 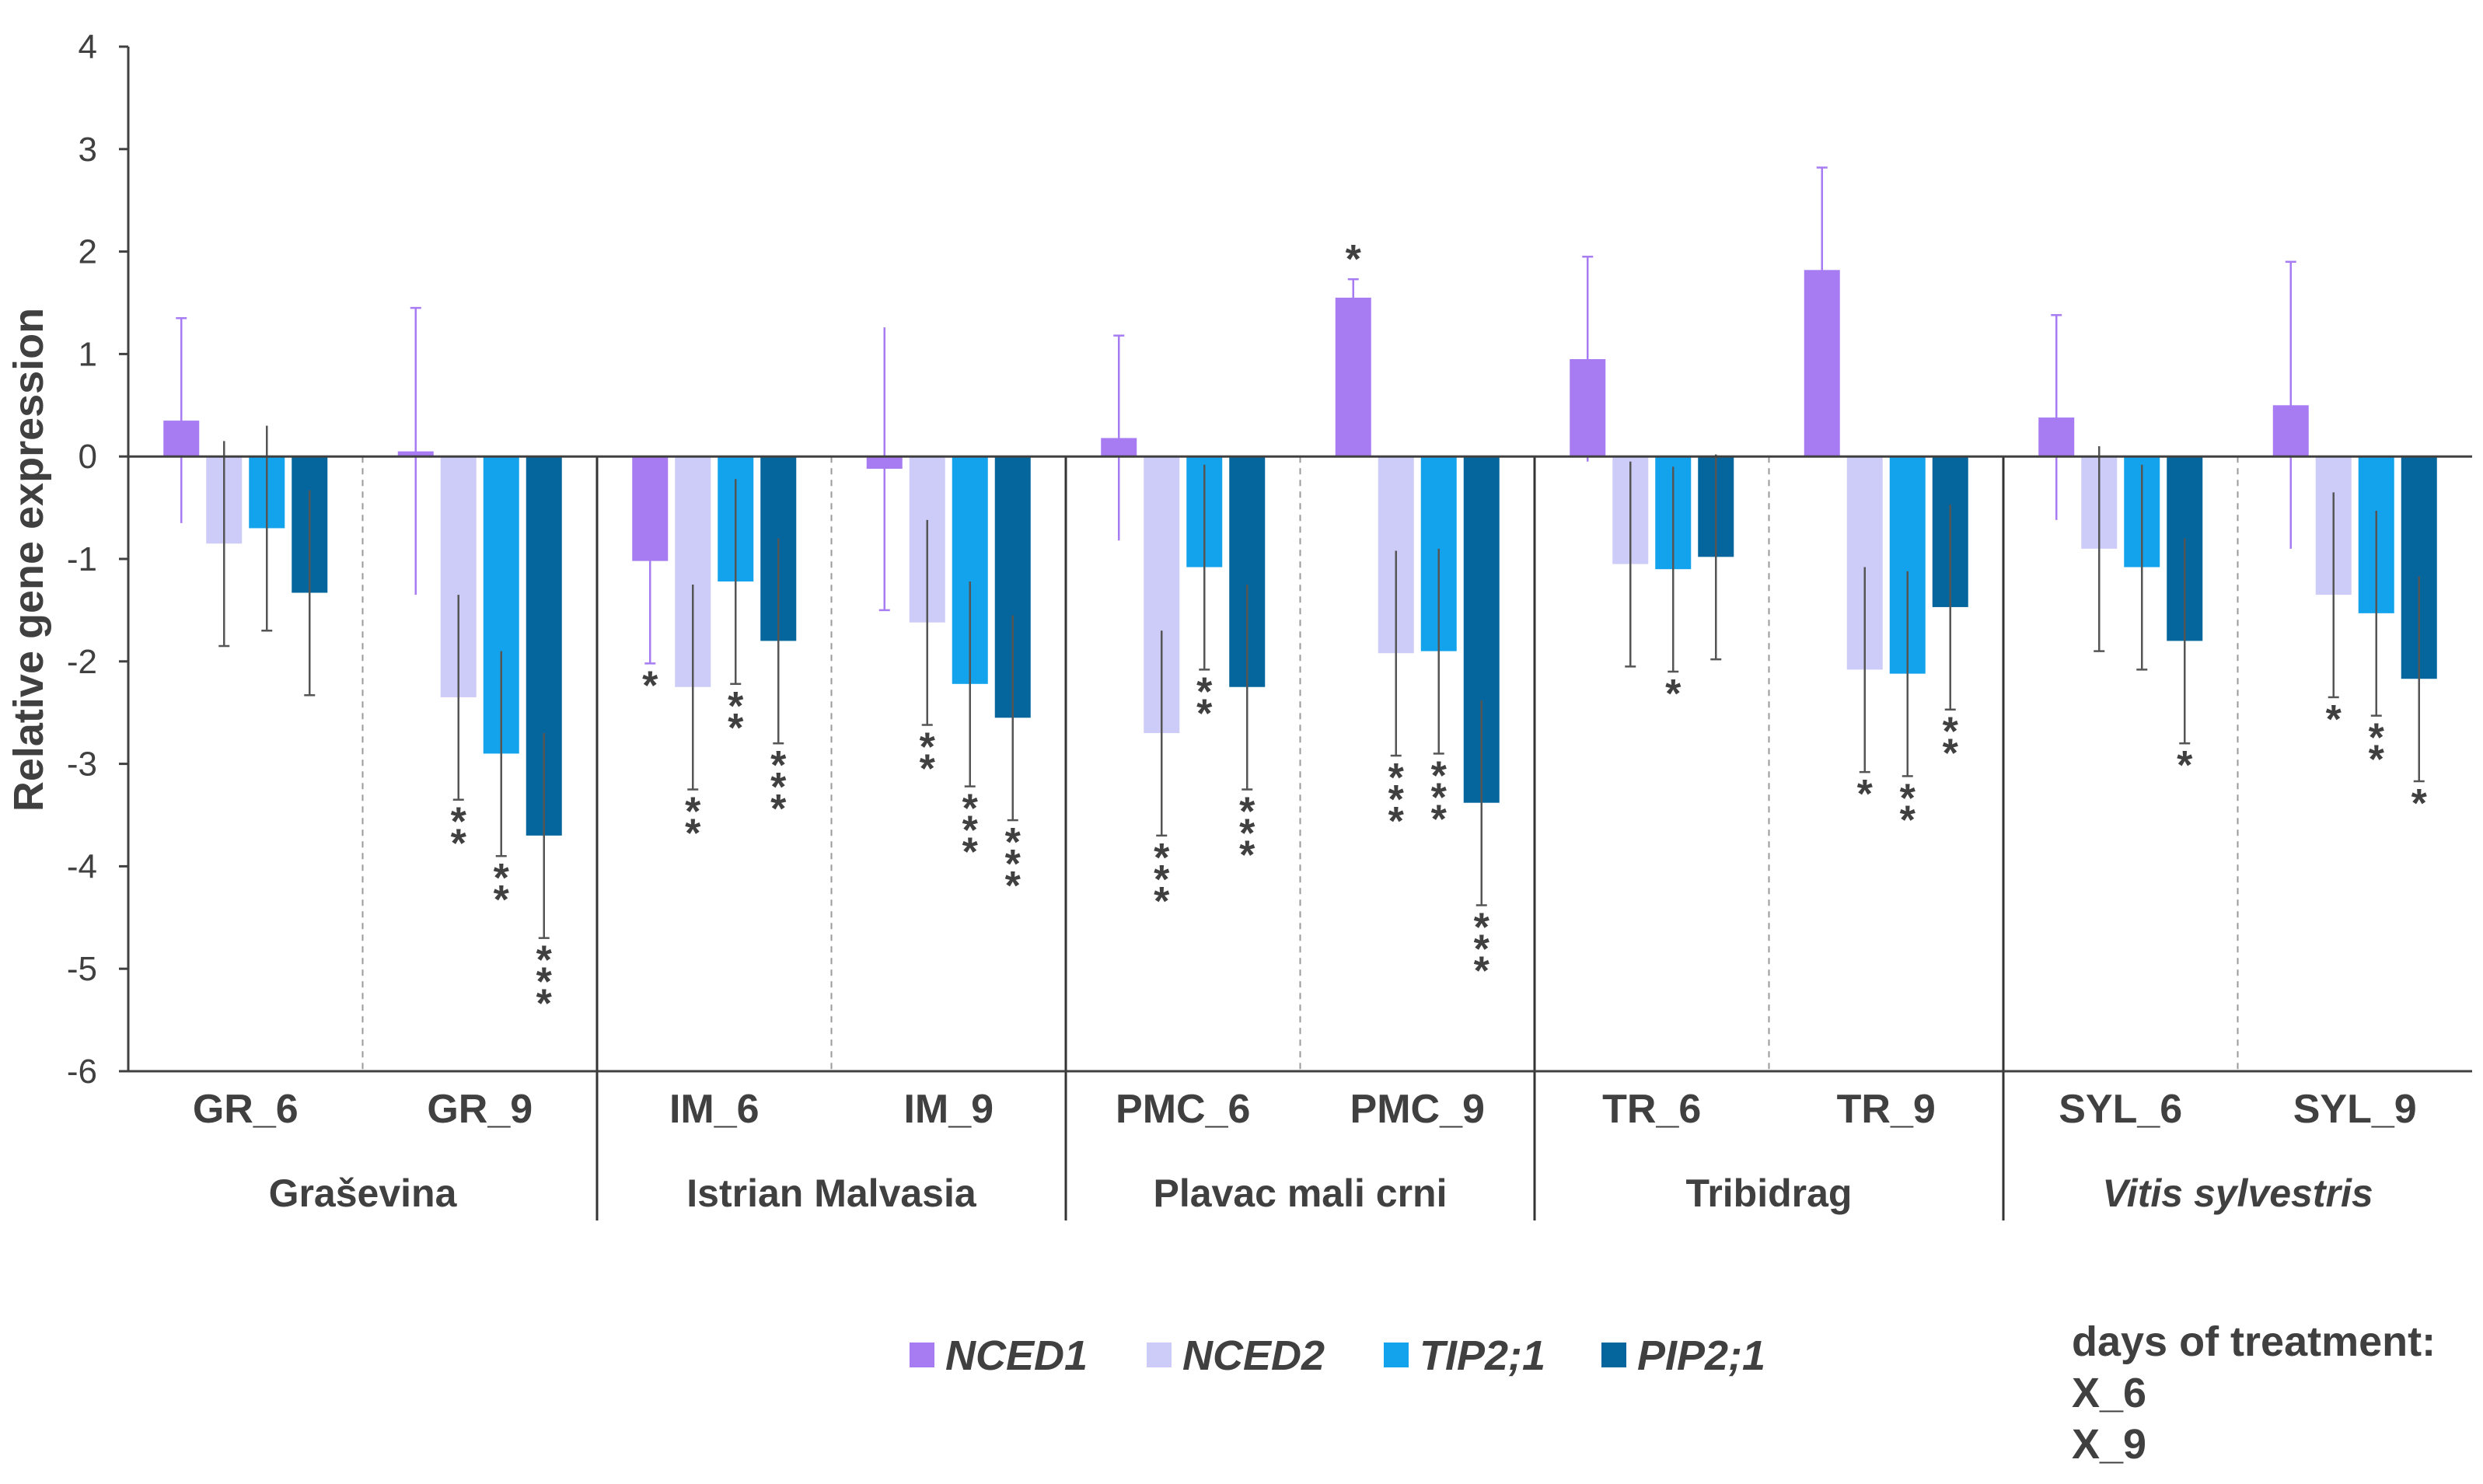 I want to click on note-line-x9: X_9, so click(x=2109, y=1444).